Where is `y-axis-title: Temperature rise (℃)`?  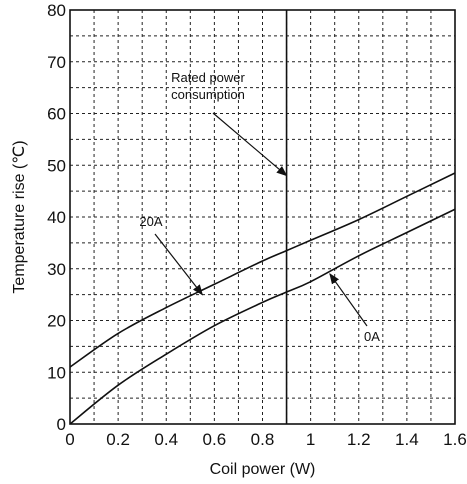
y-axis-title: Temperature rise (℃) is located at coordinates (19, 216).